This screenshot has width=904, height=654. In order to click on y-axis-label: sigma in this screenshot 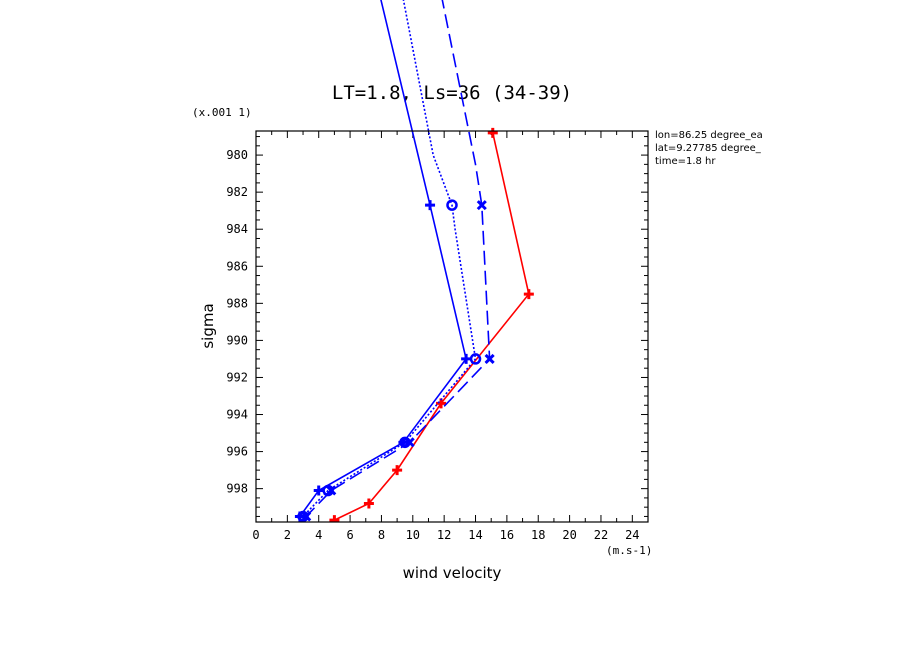, I will do `click(208, 325)`.